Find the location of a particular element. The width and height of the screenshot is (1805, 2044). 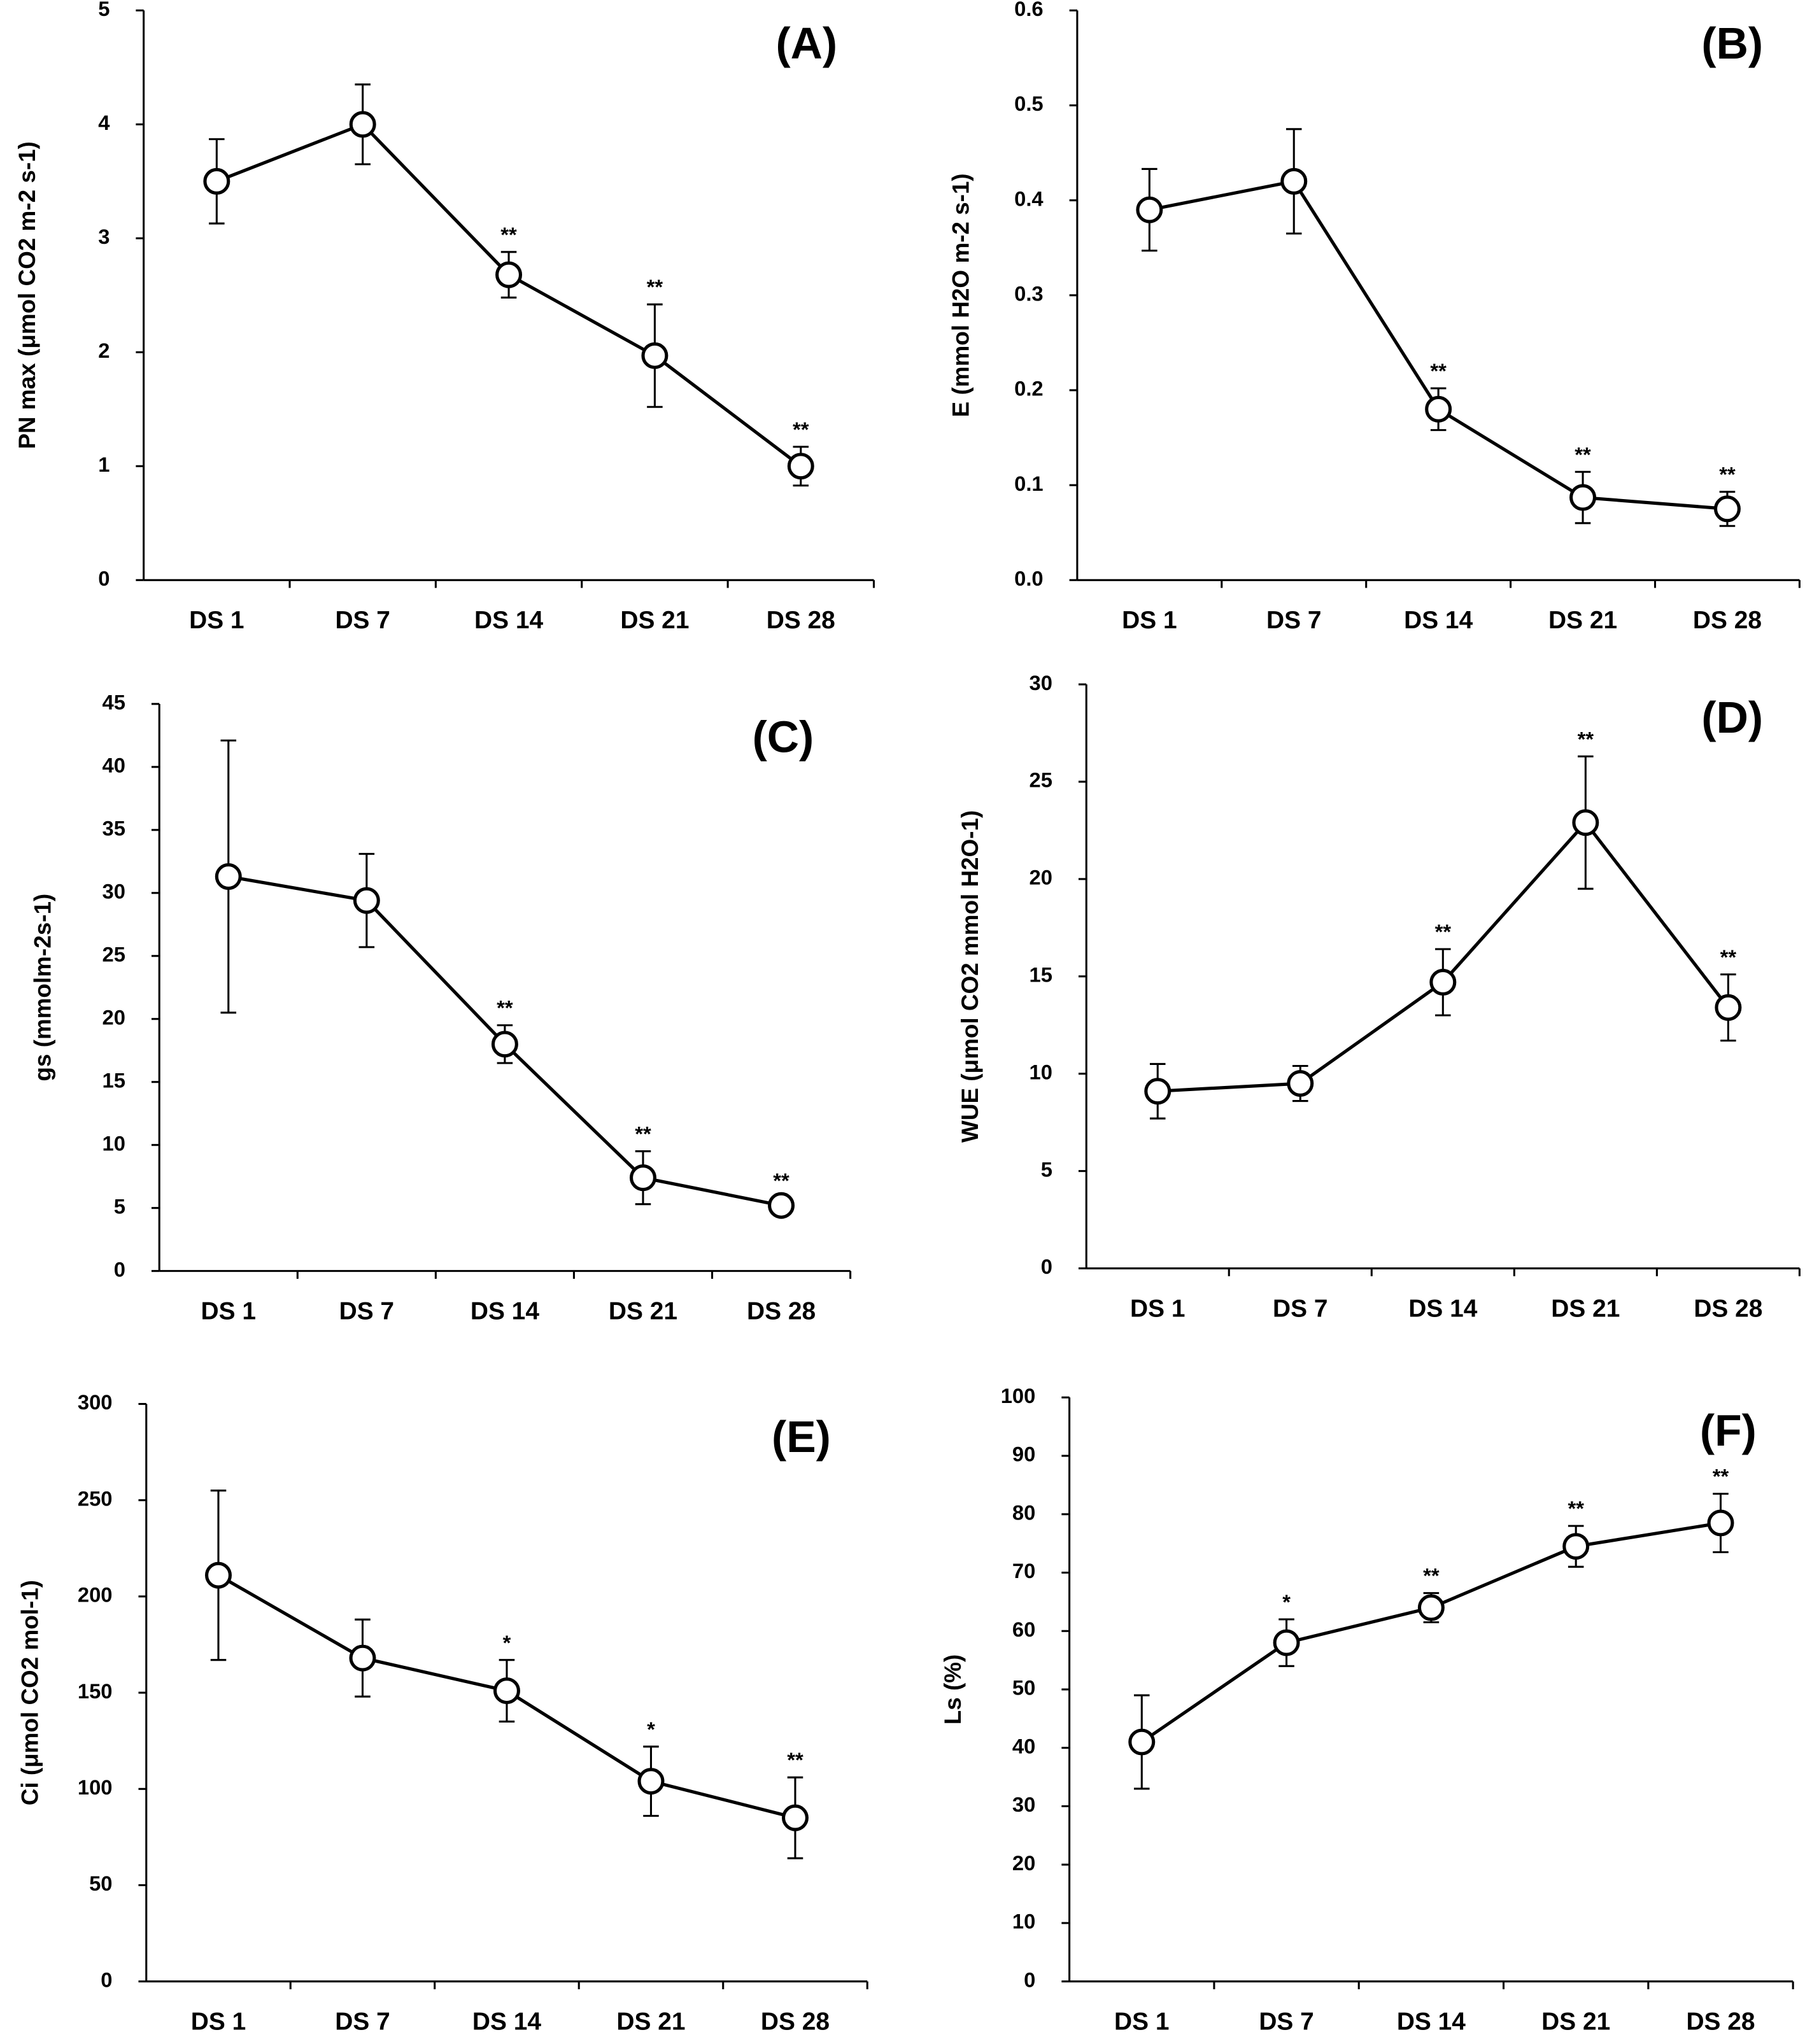

y-tick-label: 0.1 is located at coordinates (1029, 483).